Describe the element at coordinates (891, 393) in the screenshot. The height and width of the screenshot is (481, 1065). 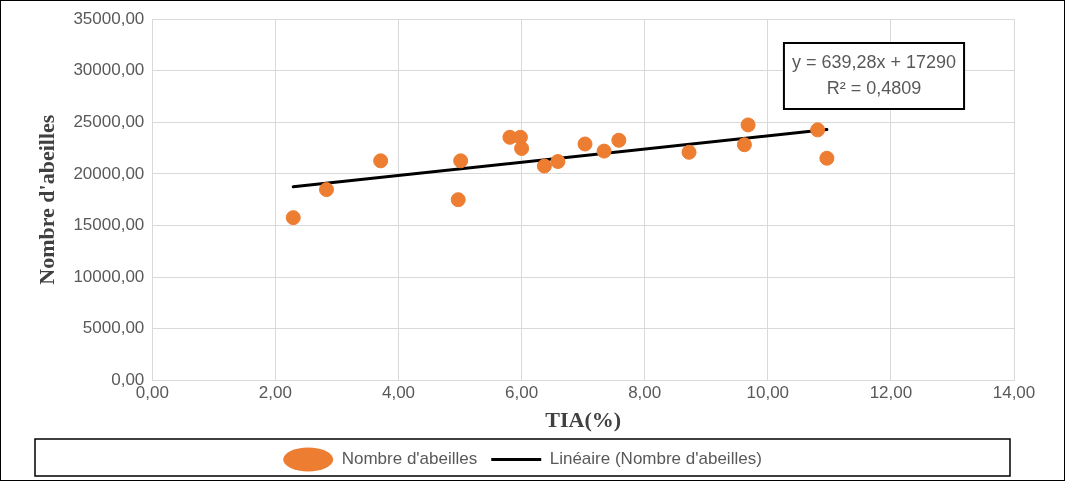
I see `x-tick-label: 12,00` at that location.